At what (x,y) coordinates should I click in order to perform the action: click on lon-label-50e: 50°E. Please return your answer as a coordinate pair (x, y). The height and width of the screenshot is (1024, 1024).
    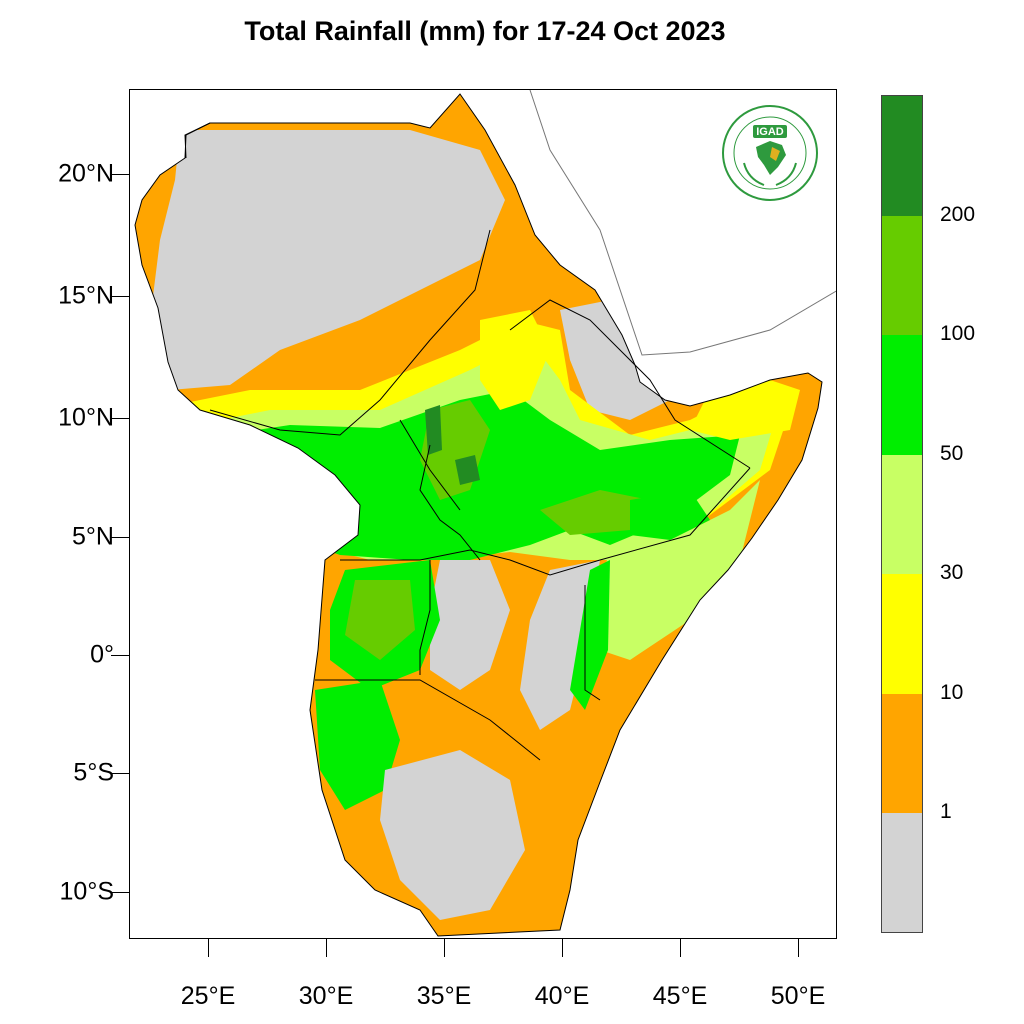
    Looking at the image, I should click on (798, 996).